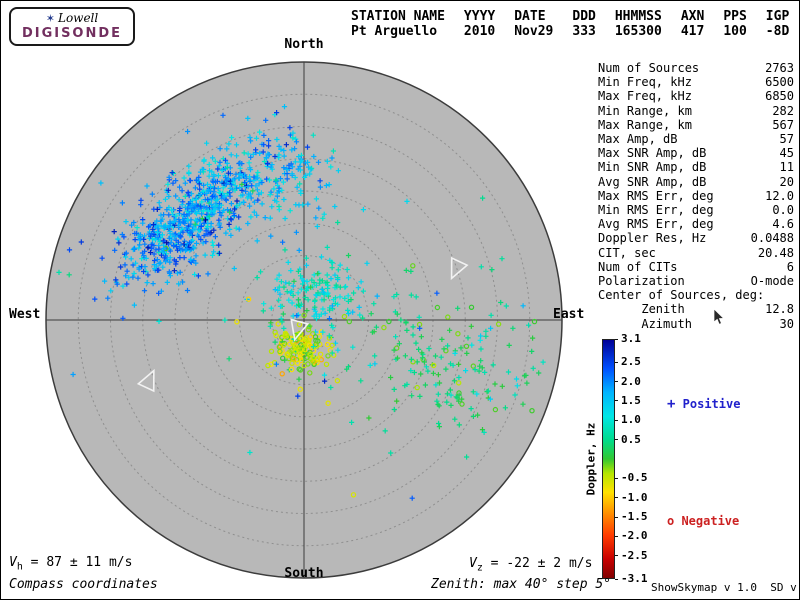  I want to click on stat-row: Polarization O-mode, so click(696, 281).